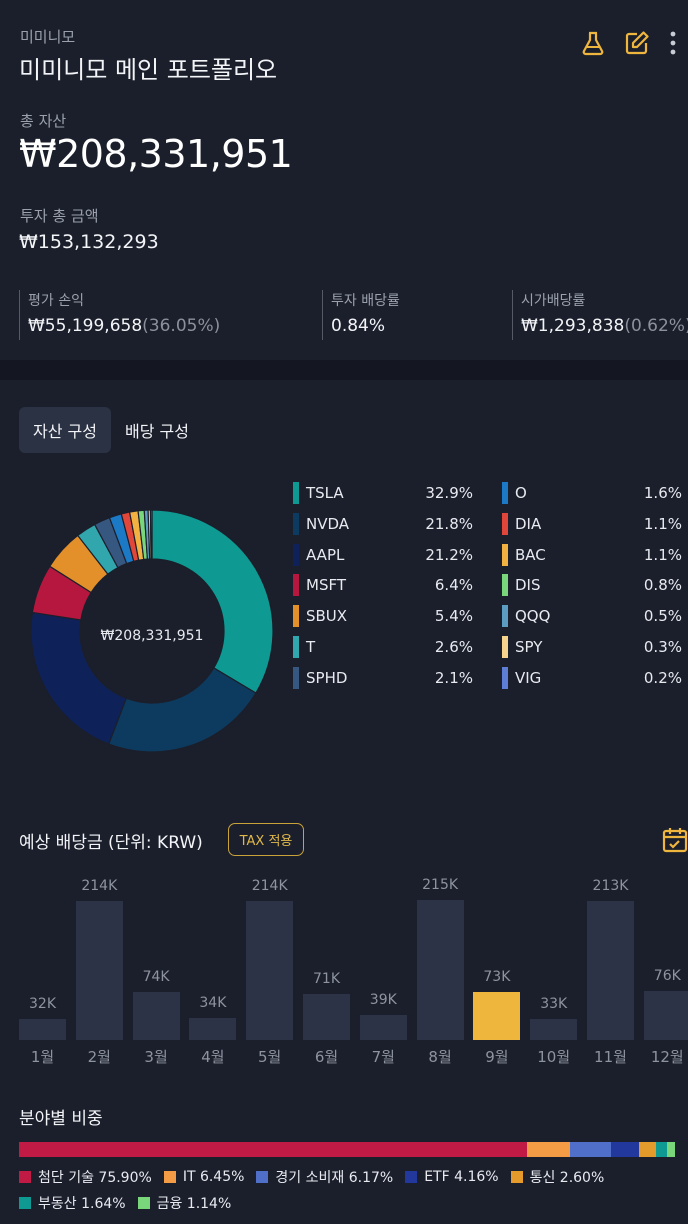 This screenshot has height=1224, width=688. What do you see at coordinates (212, 602) in the screenshot?
I see `donut-slice-tsla` at bounding box center [212, 602].